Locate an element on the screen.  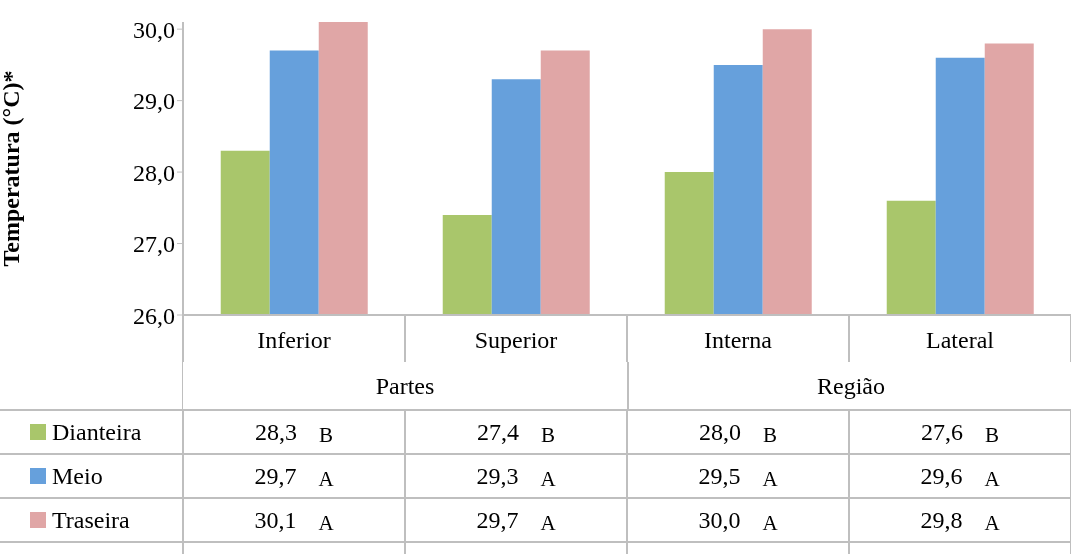
text: Partes is located at coordinates (405, 386).